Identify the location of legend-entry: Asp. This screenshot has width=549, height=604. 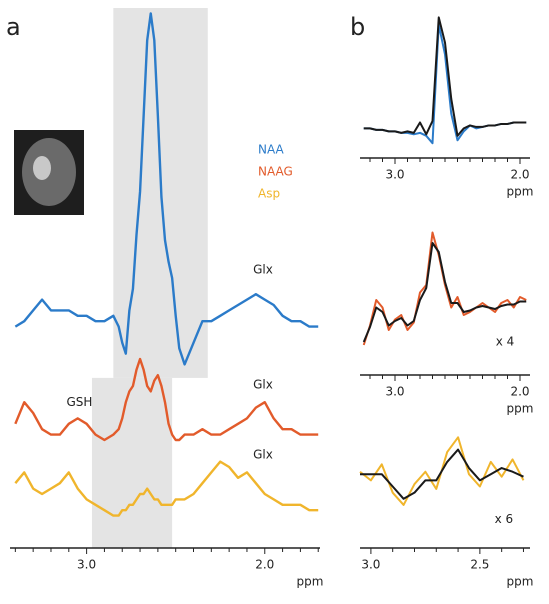
(269, 194).